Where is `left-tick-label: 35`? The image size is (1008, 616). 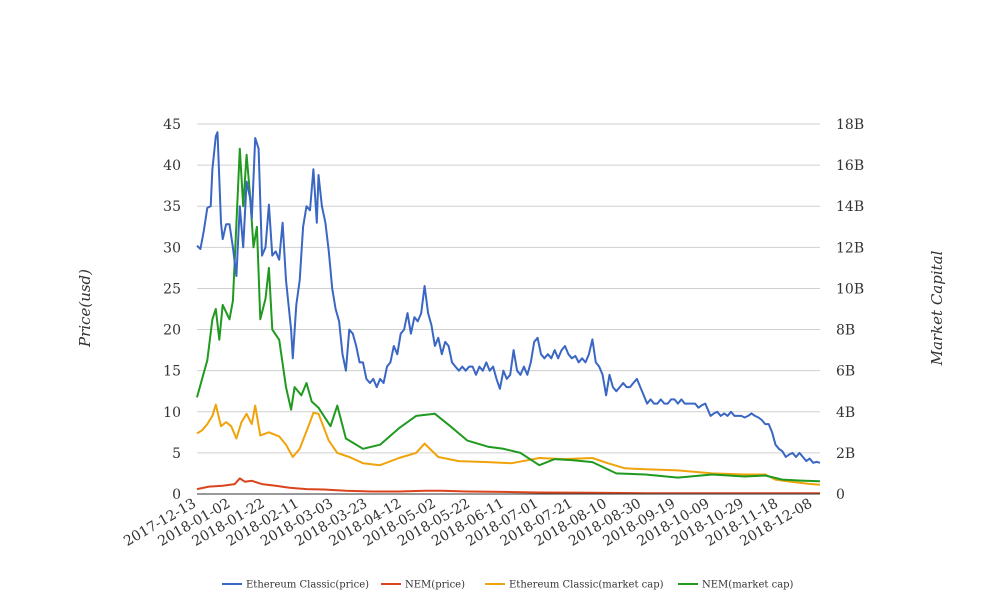
left-tick-label: 35 is located at coordinates (172, 207).